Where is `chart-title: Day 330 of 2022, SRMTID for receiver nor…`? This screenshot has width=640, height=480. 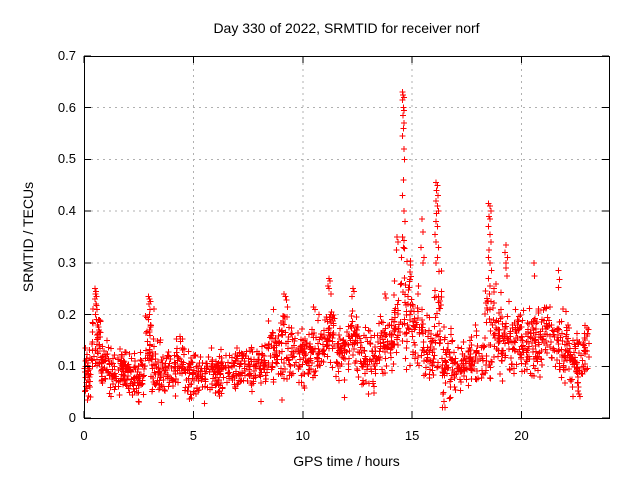
chart-title: Day 330 of 2022, SRMTID for receiver nor… is located at coordinates (346, 28).